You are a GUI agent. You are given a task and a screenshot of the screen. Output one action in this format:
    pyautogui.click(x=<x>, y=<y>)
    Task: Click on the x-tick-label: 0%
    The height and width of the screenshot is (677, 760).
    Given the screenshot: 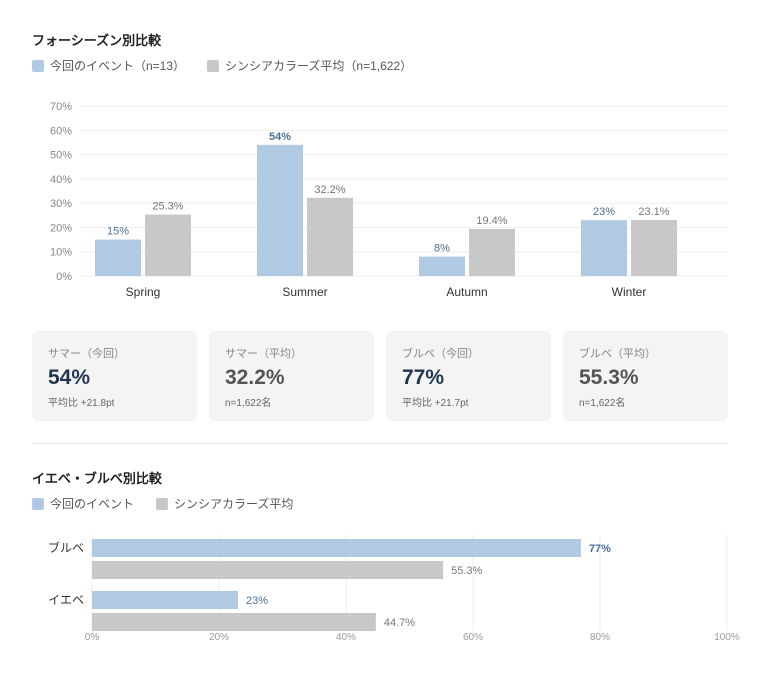 What is the action you would take?
    pyautogui.click(x=92, y=637)
    